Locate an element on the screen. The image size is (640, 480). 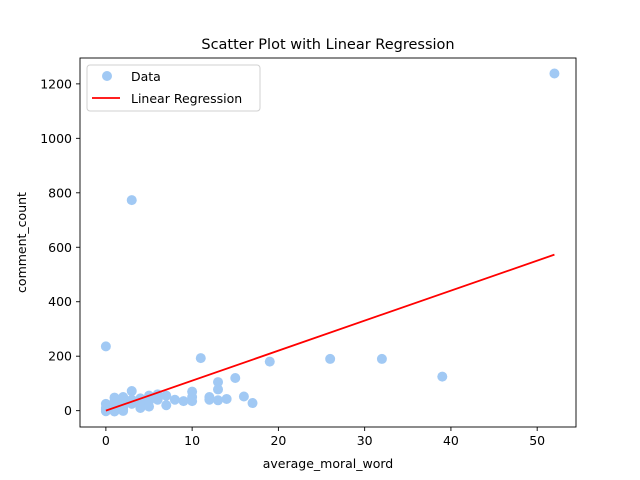
y-axis-label: comment_count is located at coordinates (21, 242).